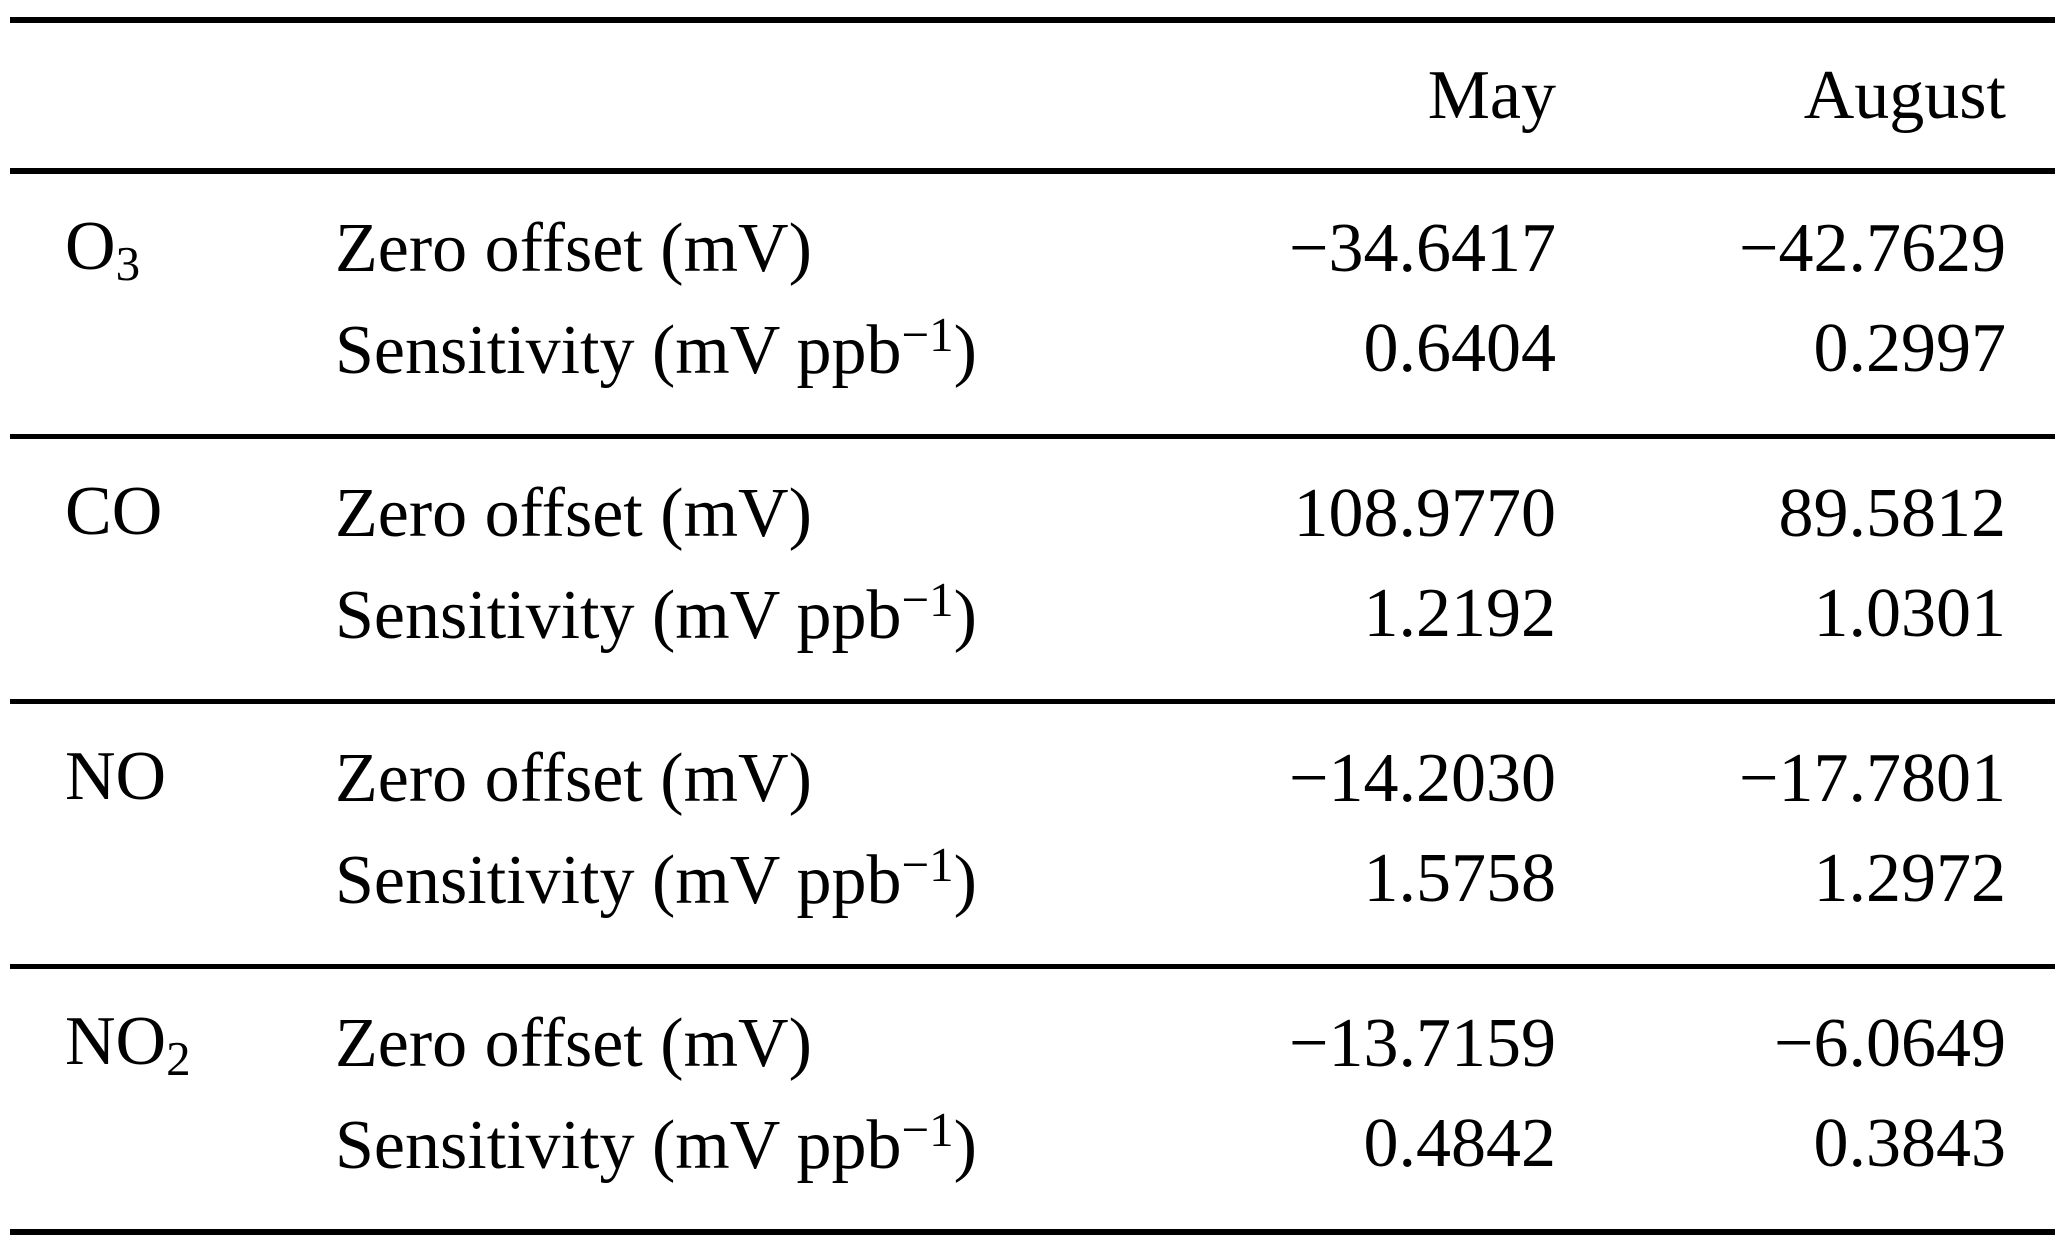 The width and height of the screenshot is (2067, 1257). What do you see at coordinates (1460, 878) in the screenshot?
I see `value-may: 1.5758` at bounding box center [1460, 878].